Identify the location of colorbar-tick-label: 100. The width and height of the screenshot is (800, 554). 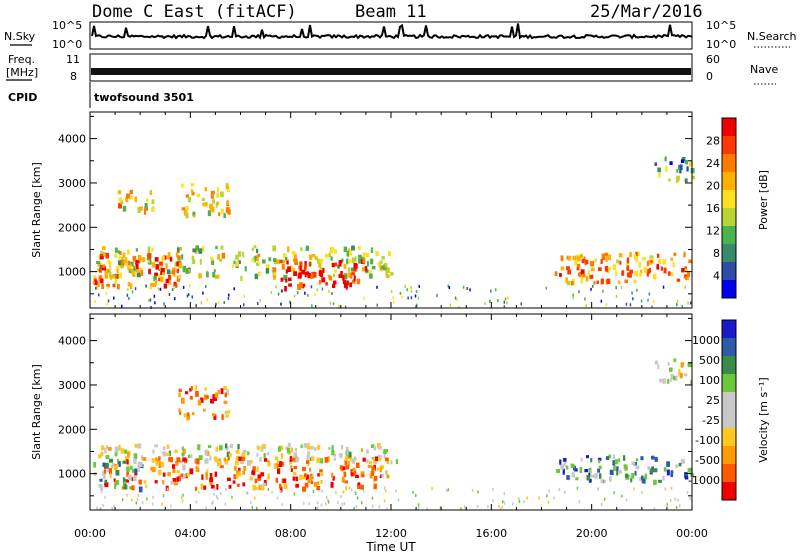
(709, 380).